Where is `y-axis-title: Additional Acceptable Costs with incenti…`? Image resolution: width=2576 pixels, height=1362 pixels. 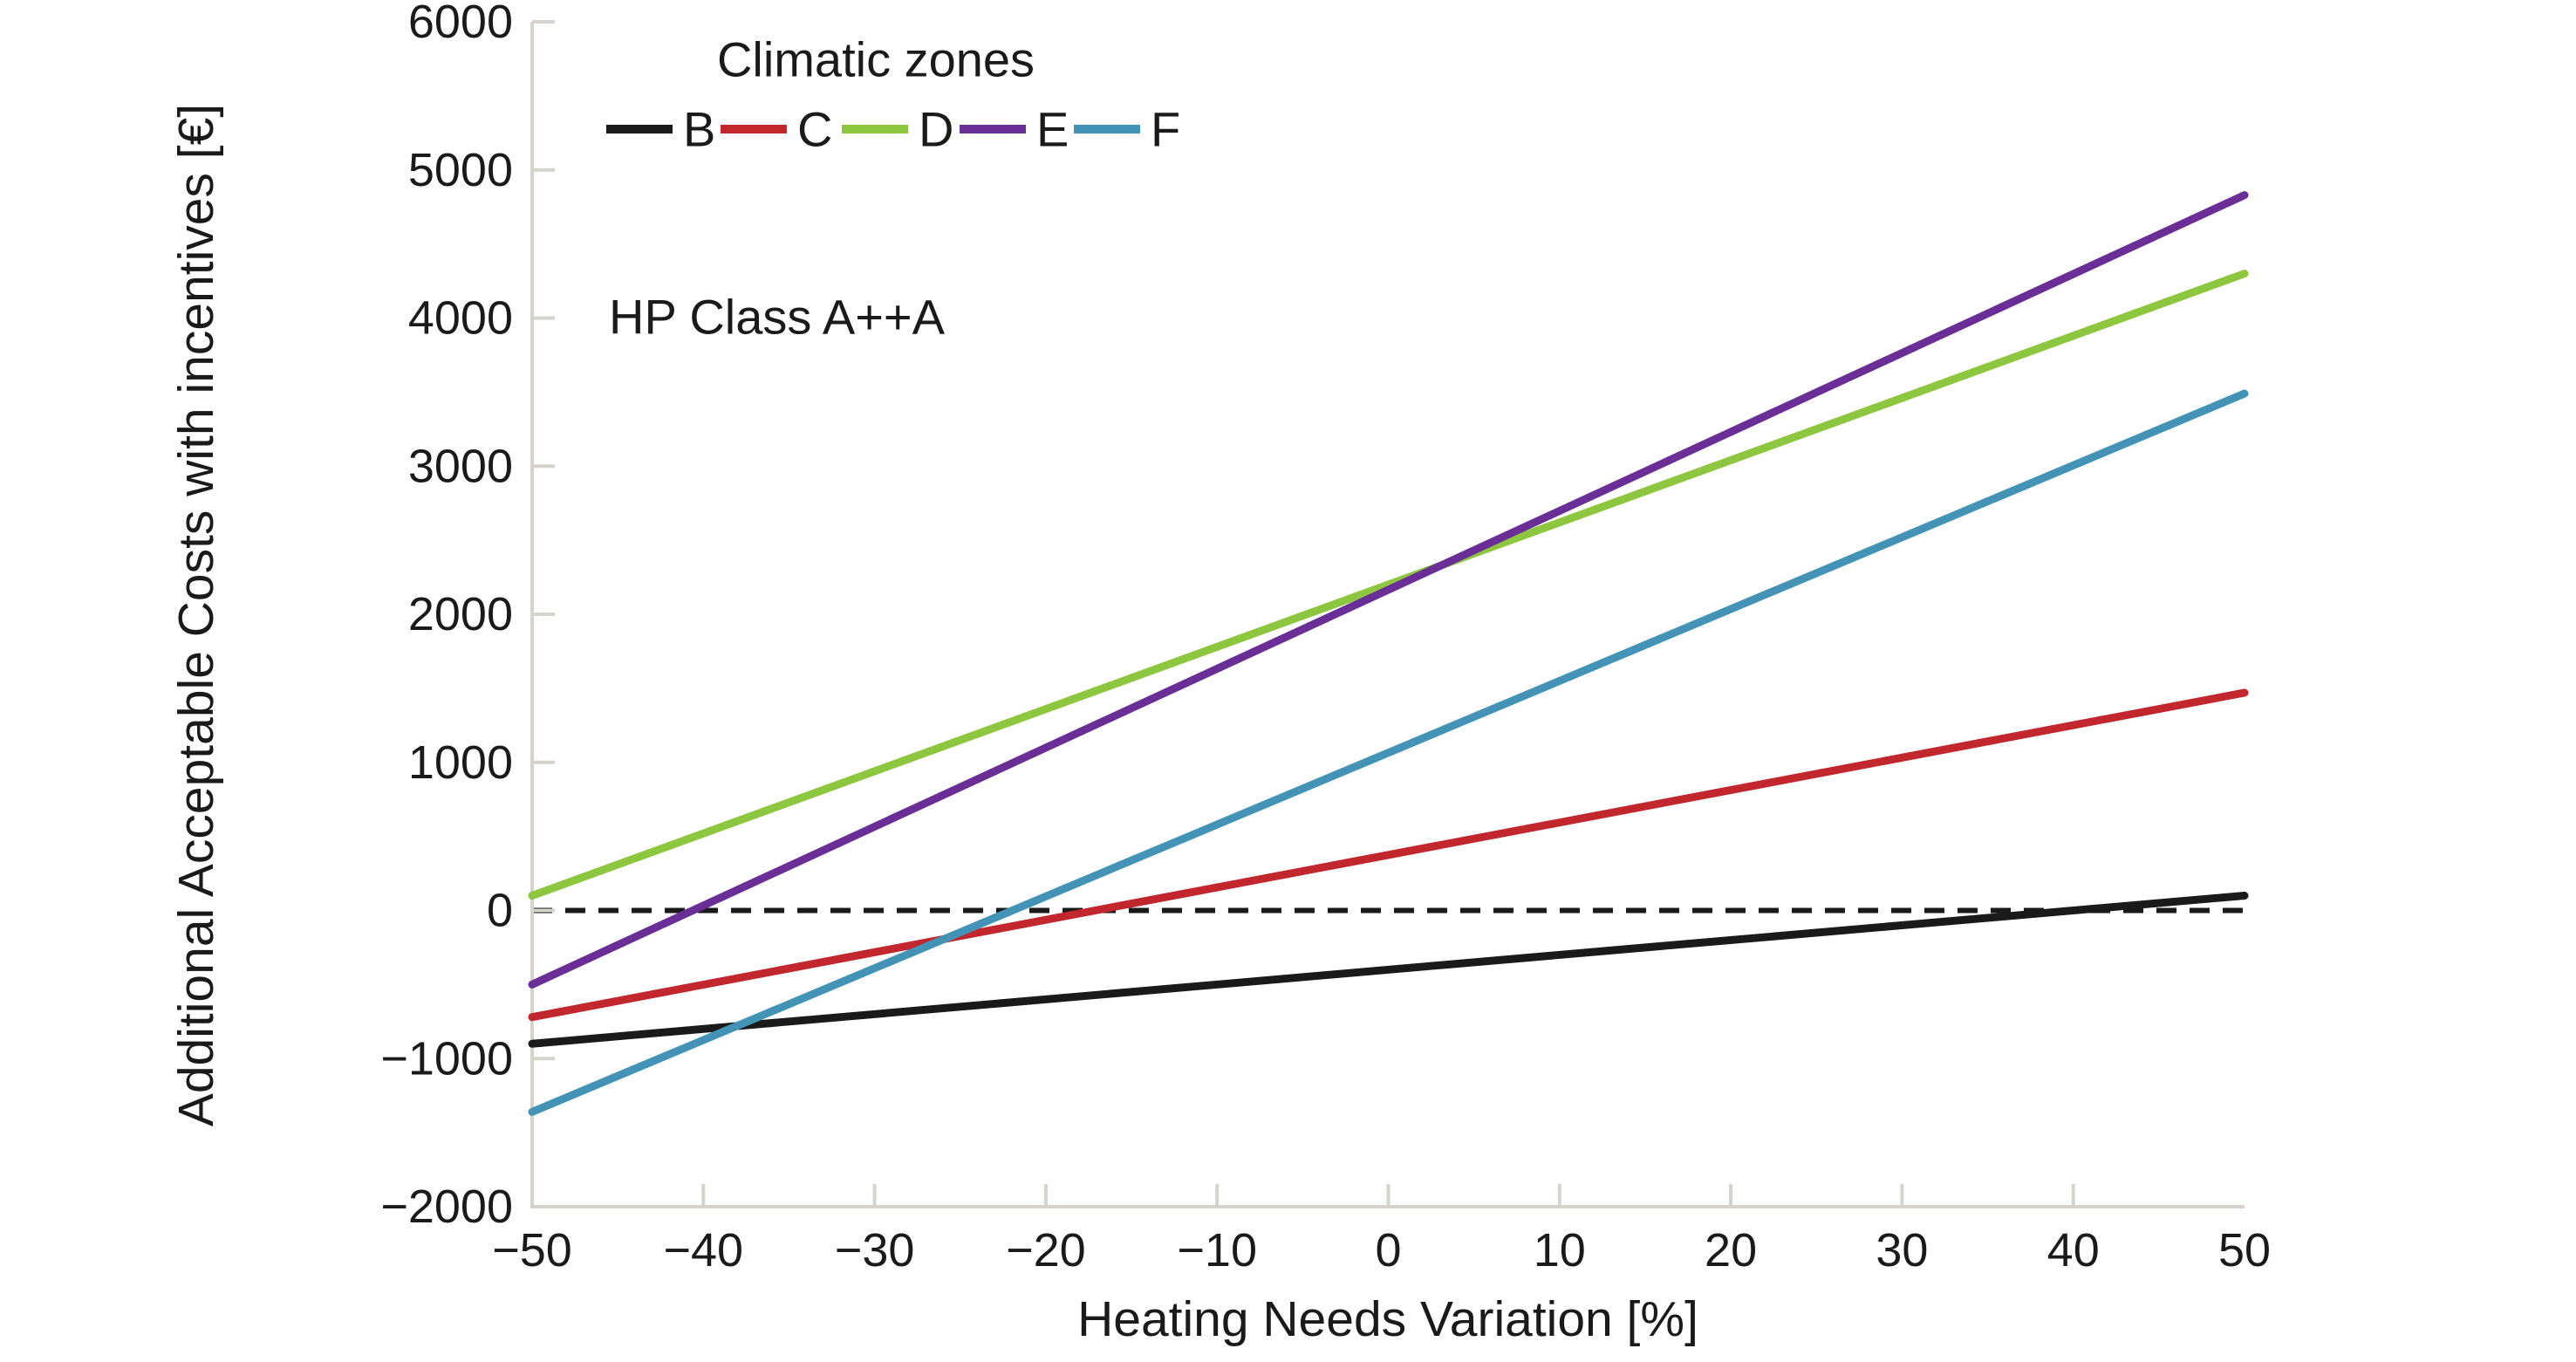 y-axis-title: Additional Acceptable Costs with incenti… is located at coordinates (196, 615).